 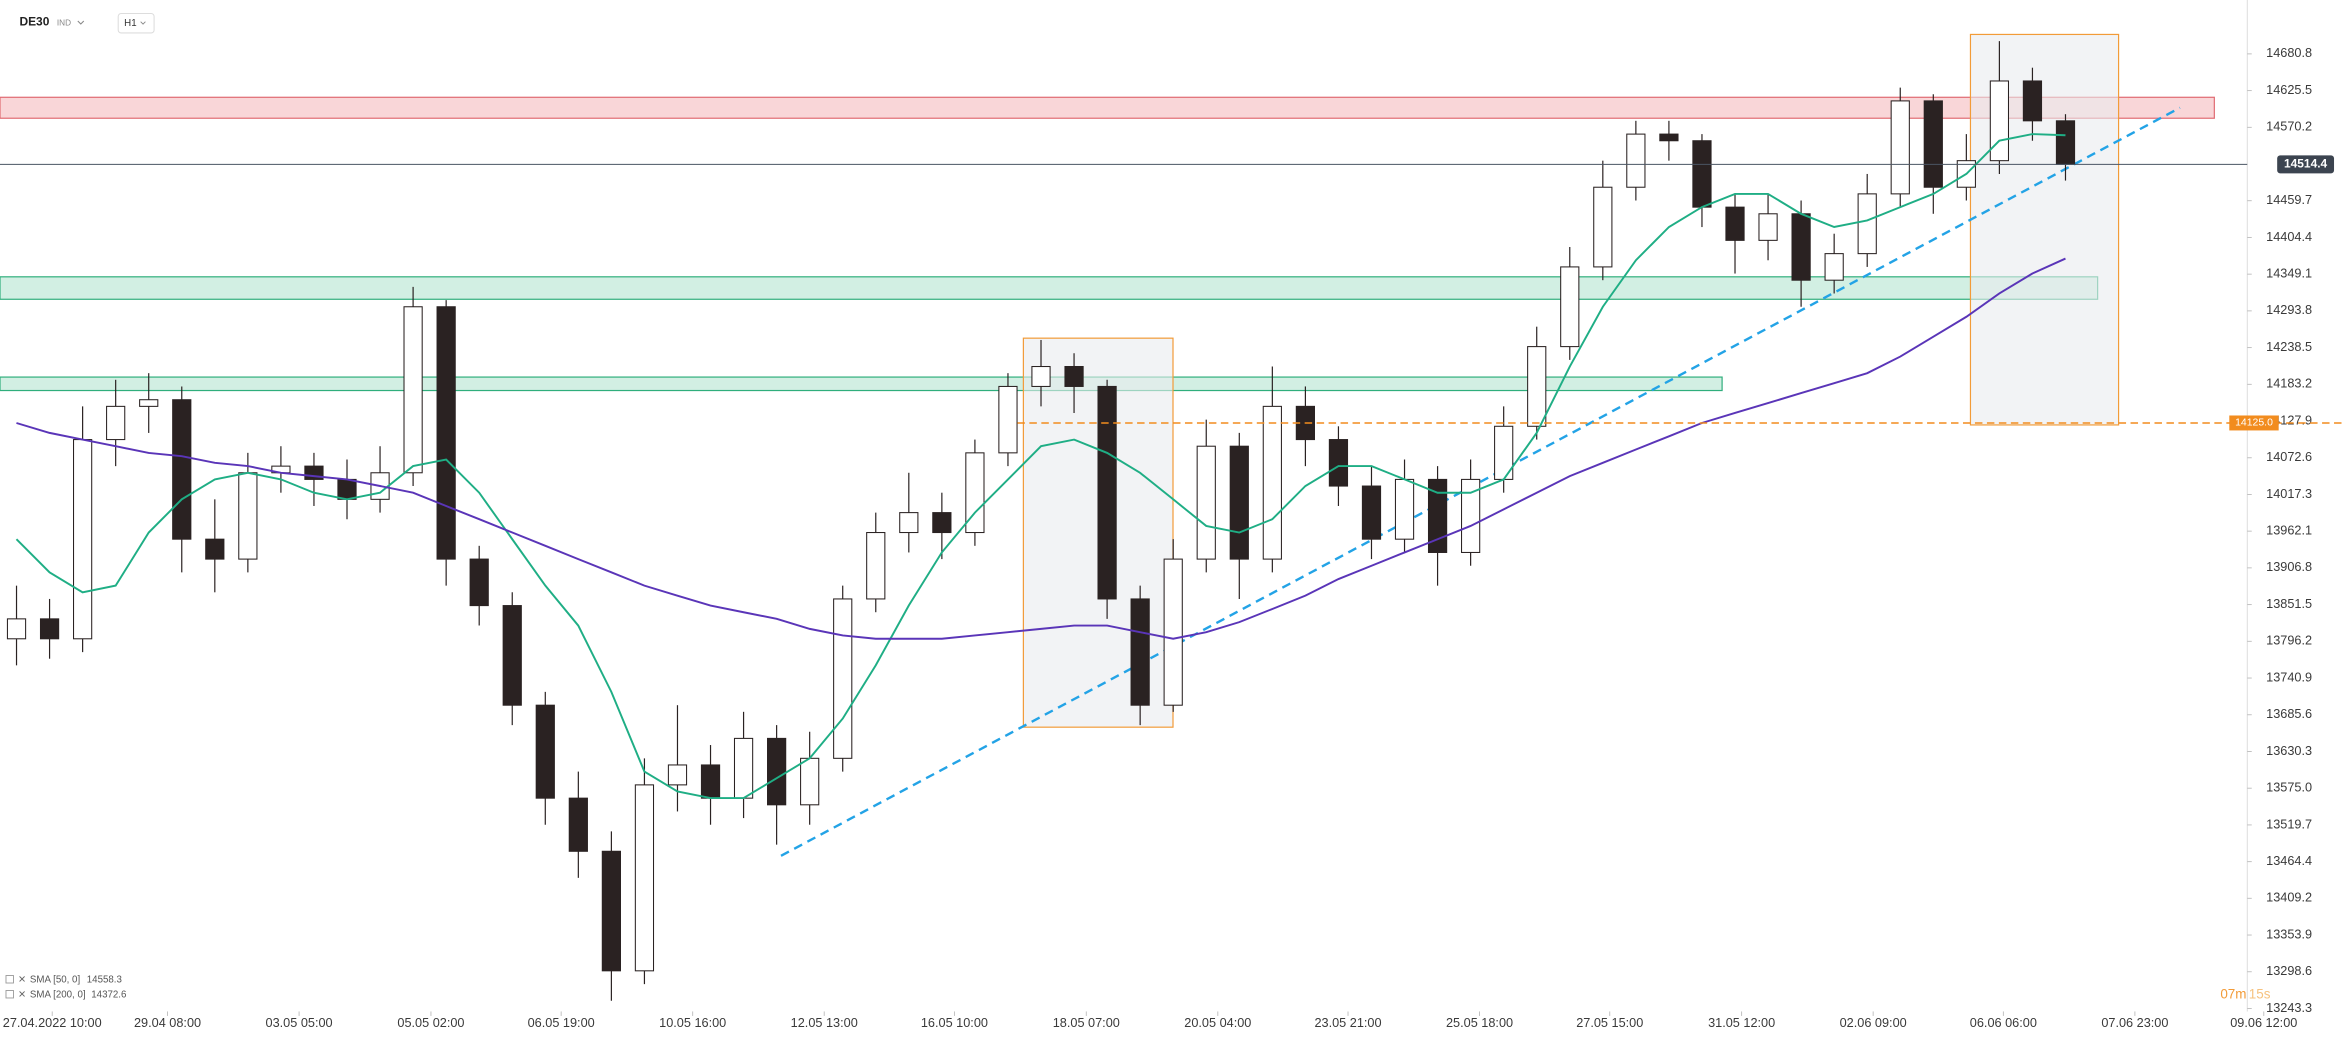 I want to click on y-tick-label: 14680.8, so click(x=2289, y=52).